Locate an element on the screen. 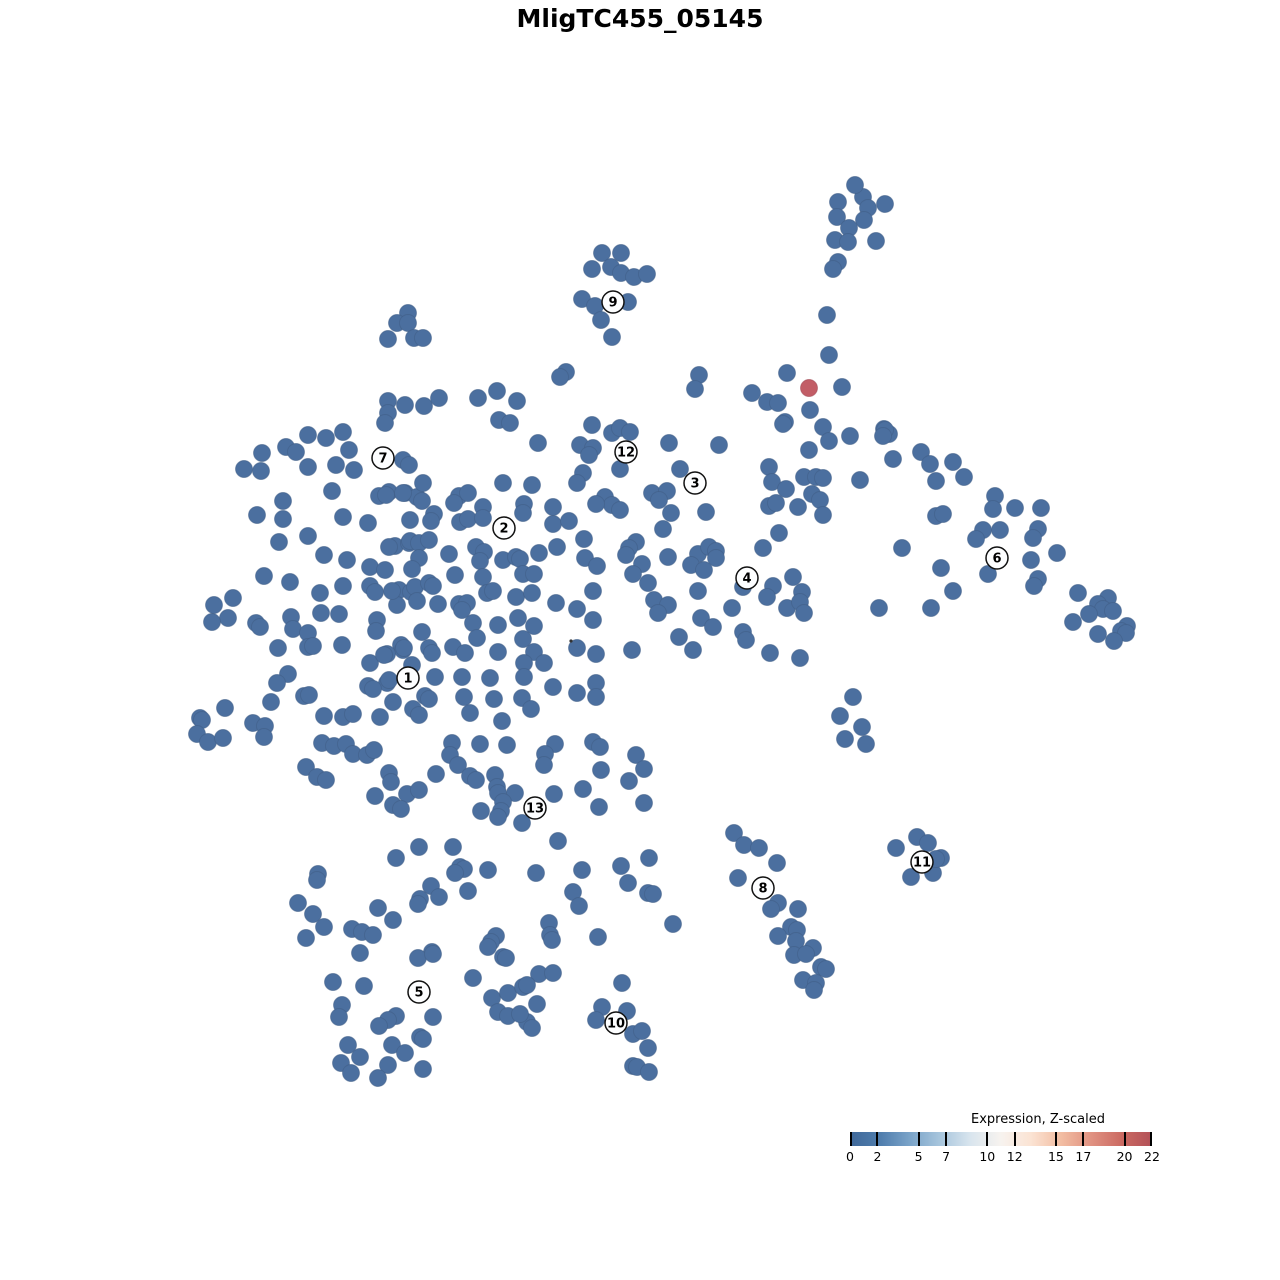  cluster-label-number: 3 is located at coordinates (694, 484).